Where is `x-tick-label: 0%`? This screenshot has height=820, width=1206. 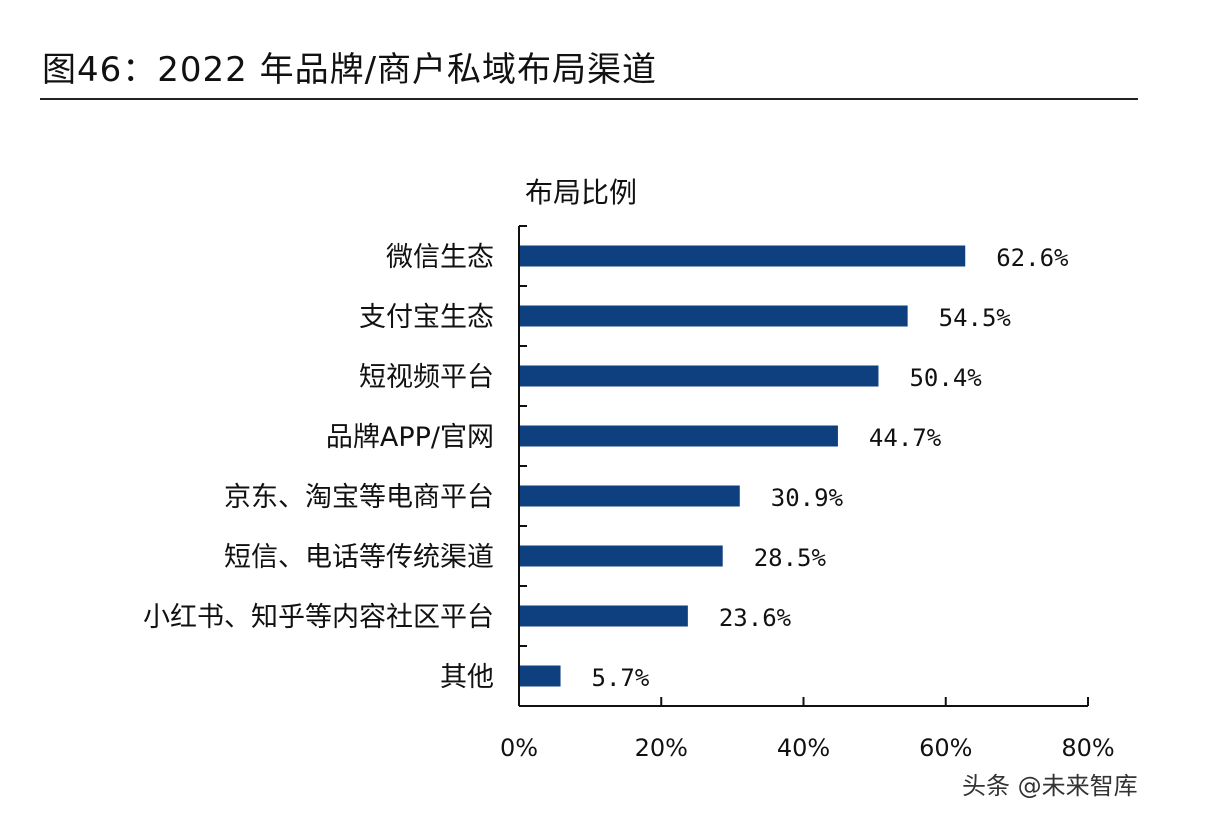 x-tick-label: 0% is located at coordinates (519, 748).